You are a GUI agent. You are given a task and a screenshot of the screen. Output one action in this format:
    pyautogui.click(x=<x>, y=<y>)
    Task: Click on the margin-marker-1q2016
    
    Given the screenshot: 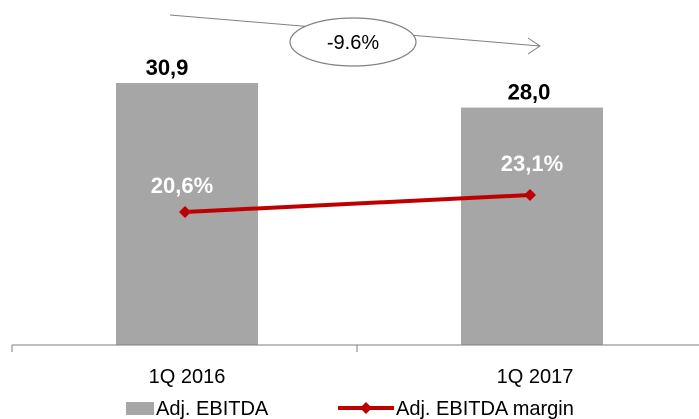 What is the action you would take?
    pyautogui.click(x=185, y=212)
    